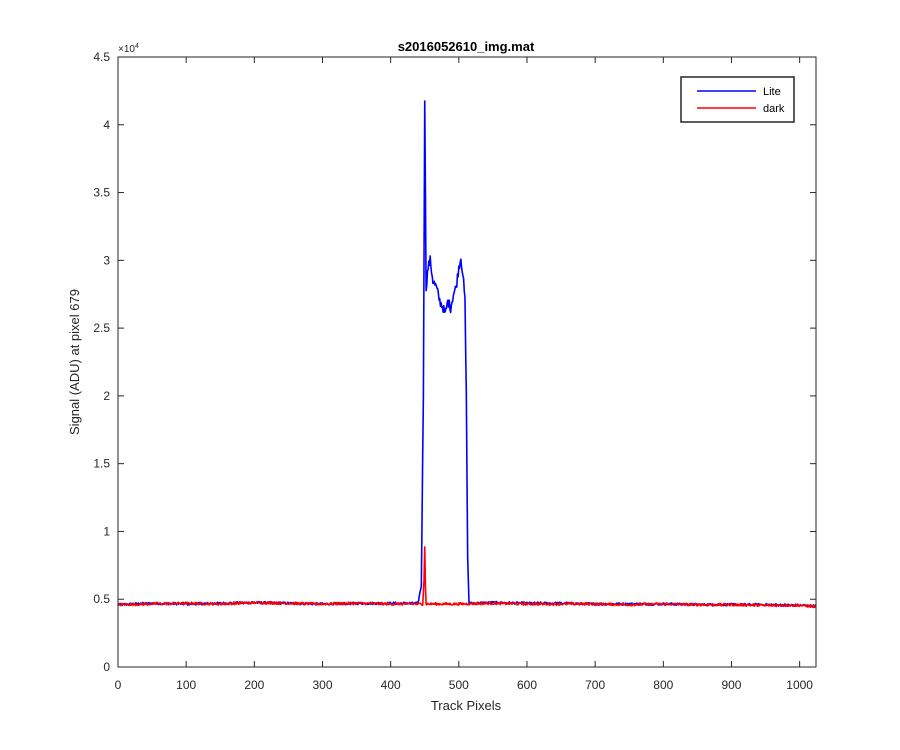  Describe the element at coordinates (106, 531) in the screenshot. I see `y-tick-label: 1` at that location.